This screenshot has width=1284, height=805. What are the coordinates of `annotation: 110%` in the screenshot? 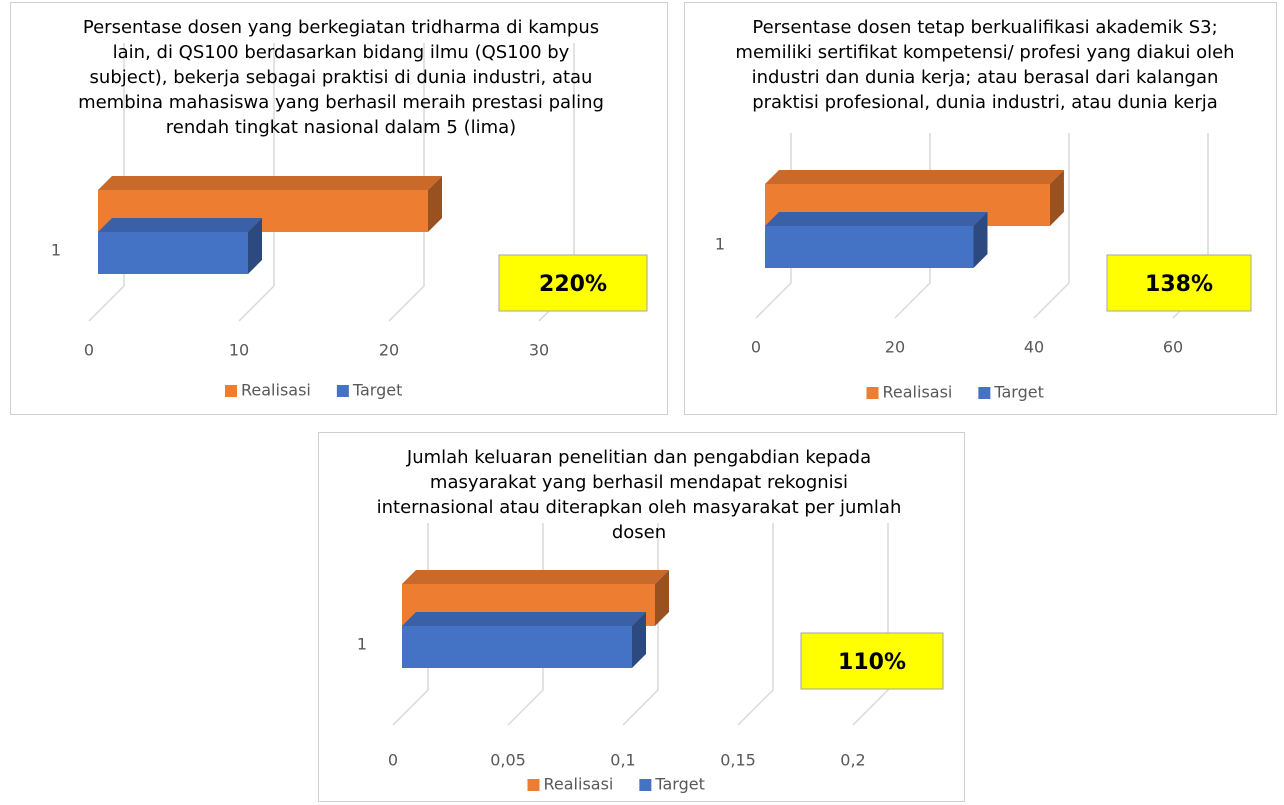 It's located at (872, 662).